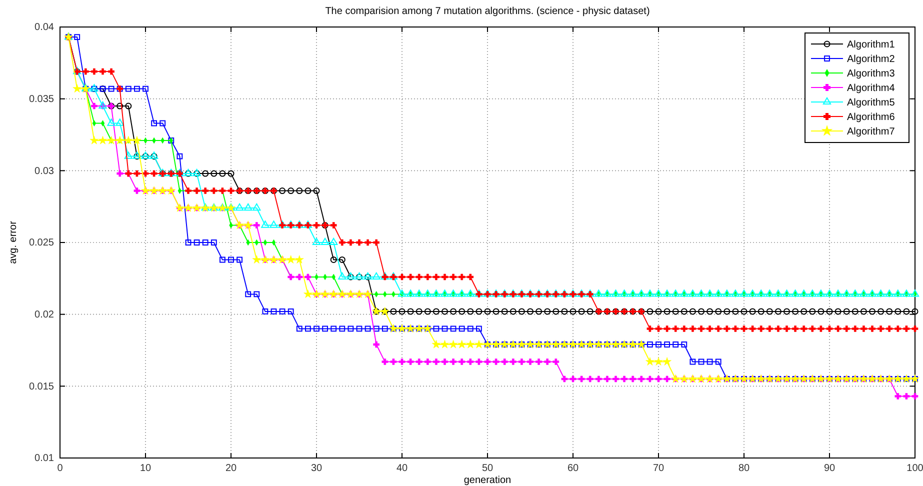 This screenshot has height=486, width=923. Describe the element at coordinates (573, 468) in the screenshot. I see `x-tick-label: 60` at that location.